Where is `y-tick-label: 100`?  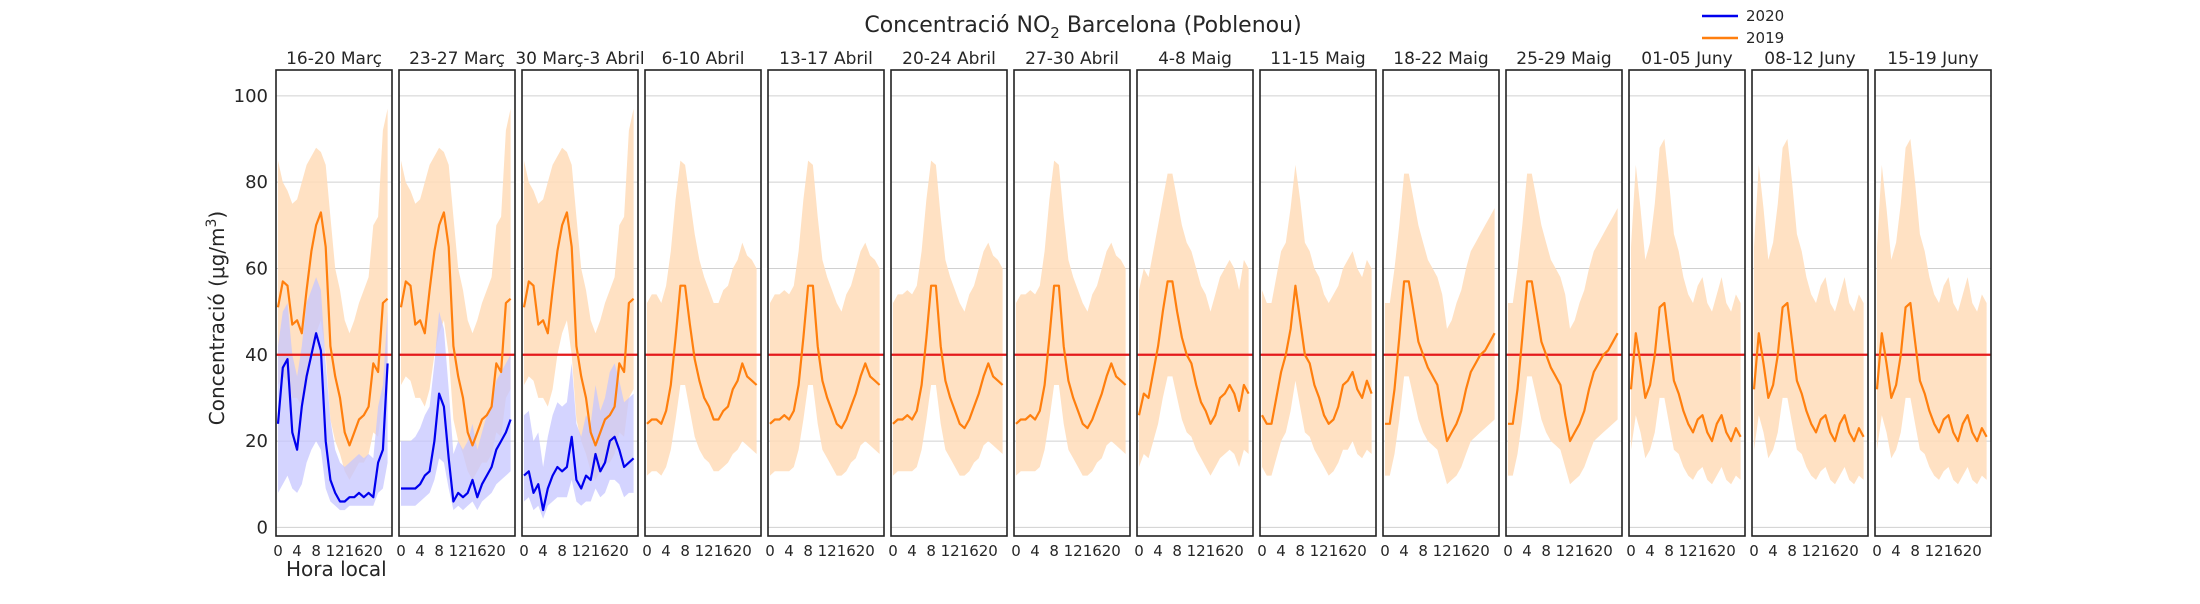
y-tick-label: 100 is located at coordinates (251, 96).